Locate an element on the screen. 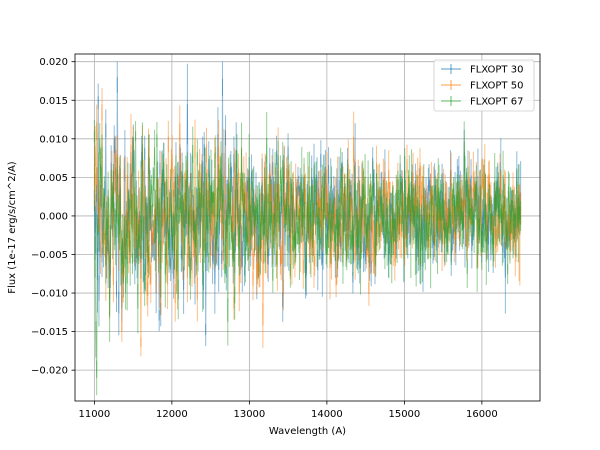  legend-item: FLXOPT 30 is located at coordinates (482, 70).